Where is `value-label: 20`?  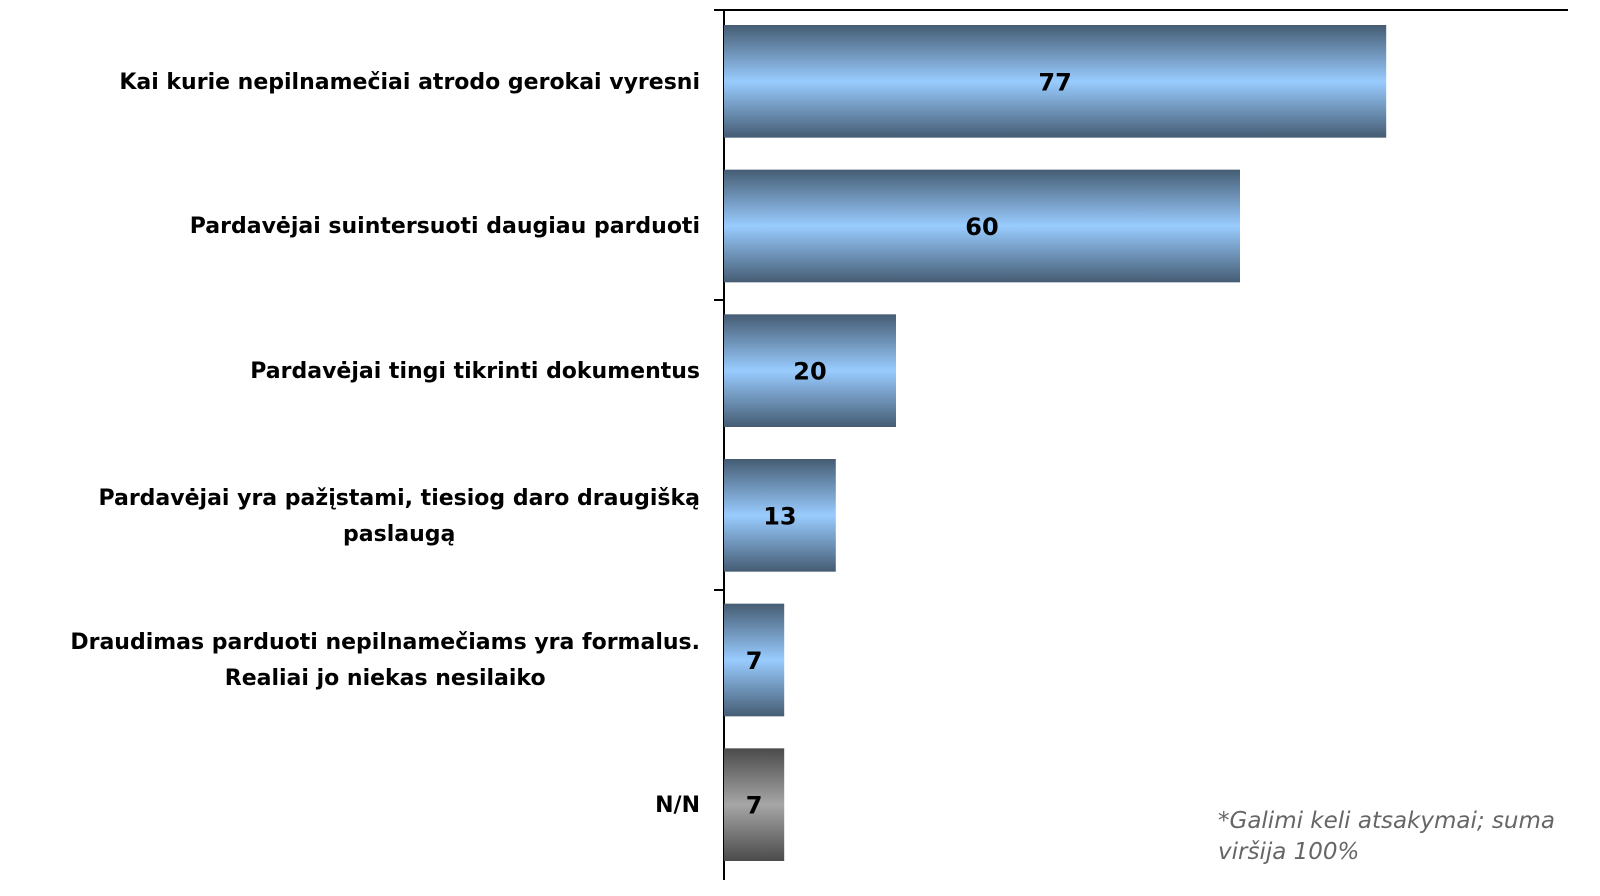 value-label: 20 is located at coordinates (809, 372).